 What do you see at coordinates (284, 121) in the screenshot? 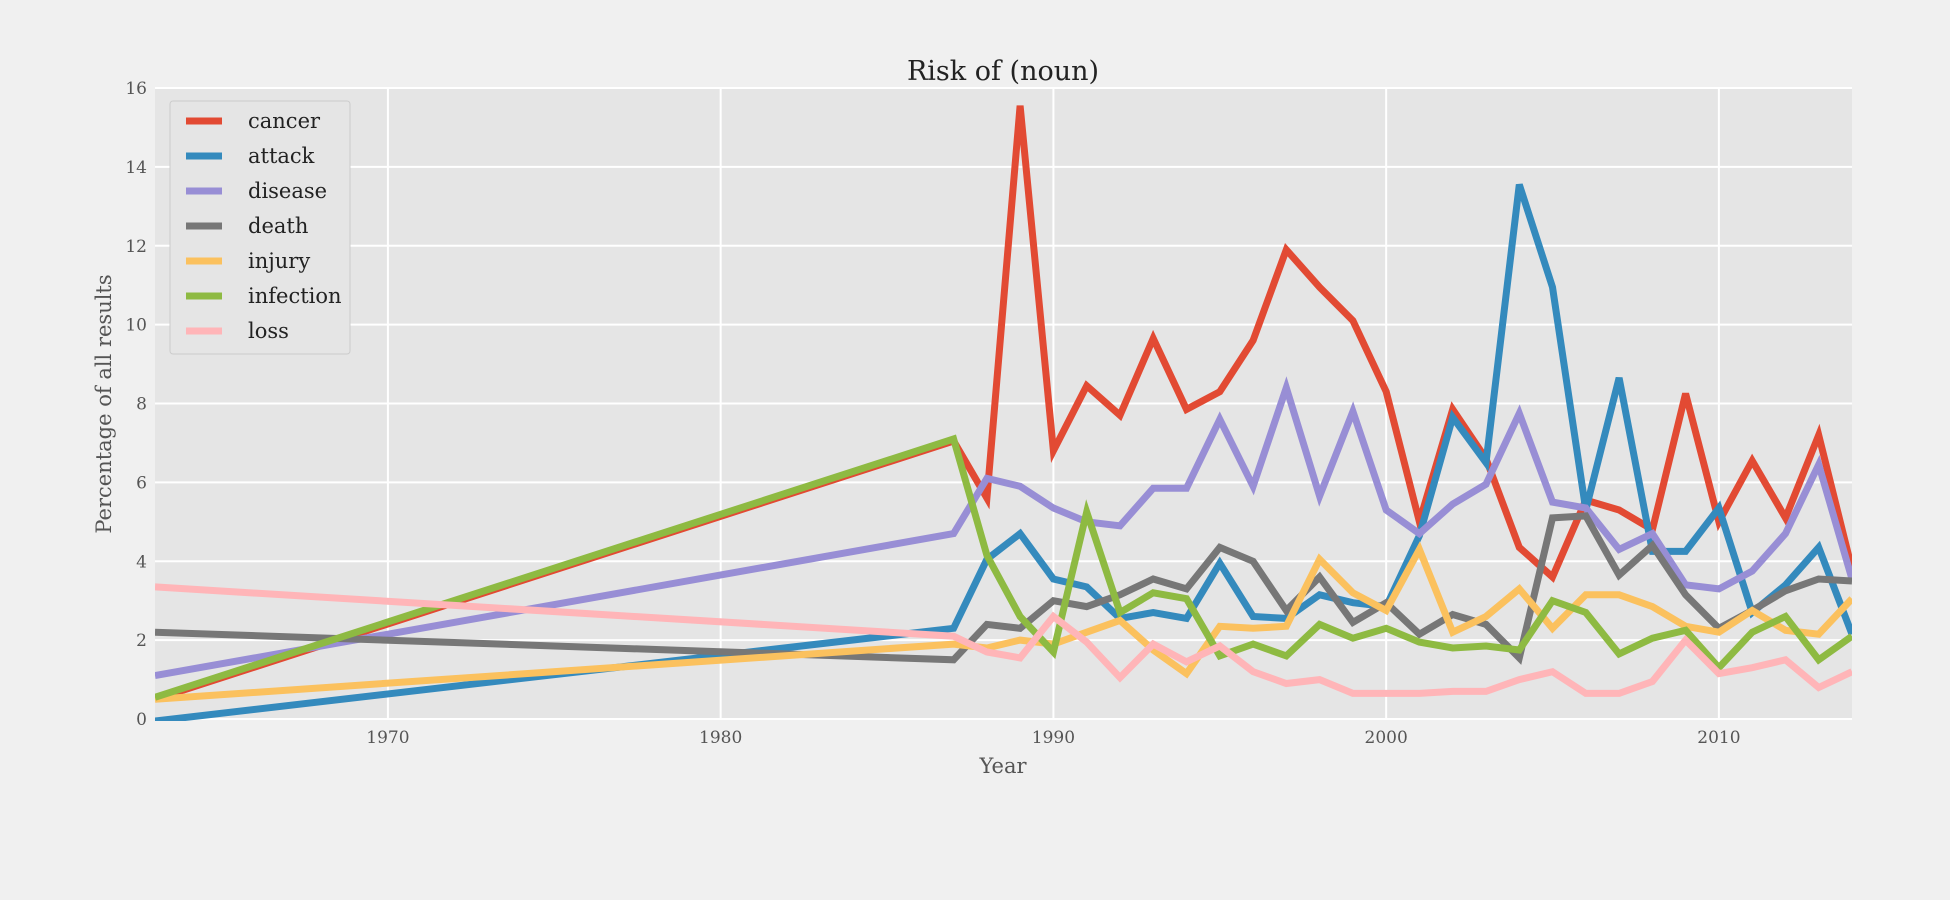
I see `legend-label-cancer: cancer` at bounding box center [284, 121].